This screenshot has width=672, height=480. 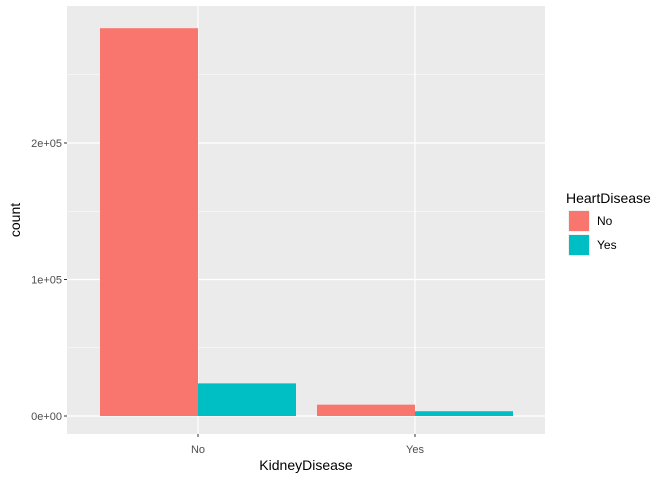 I want to click on y-axis-title: count, so click(x=15, y=220).